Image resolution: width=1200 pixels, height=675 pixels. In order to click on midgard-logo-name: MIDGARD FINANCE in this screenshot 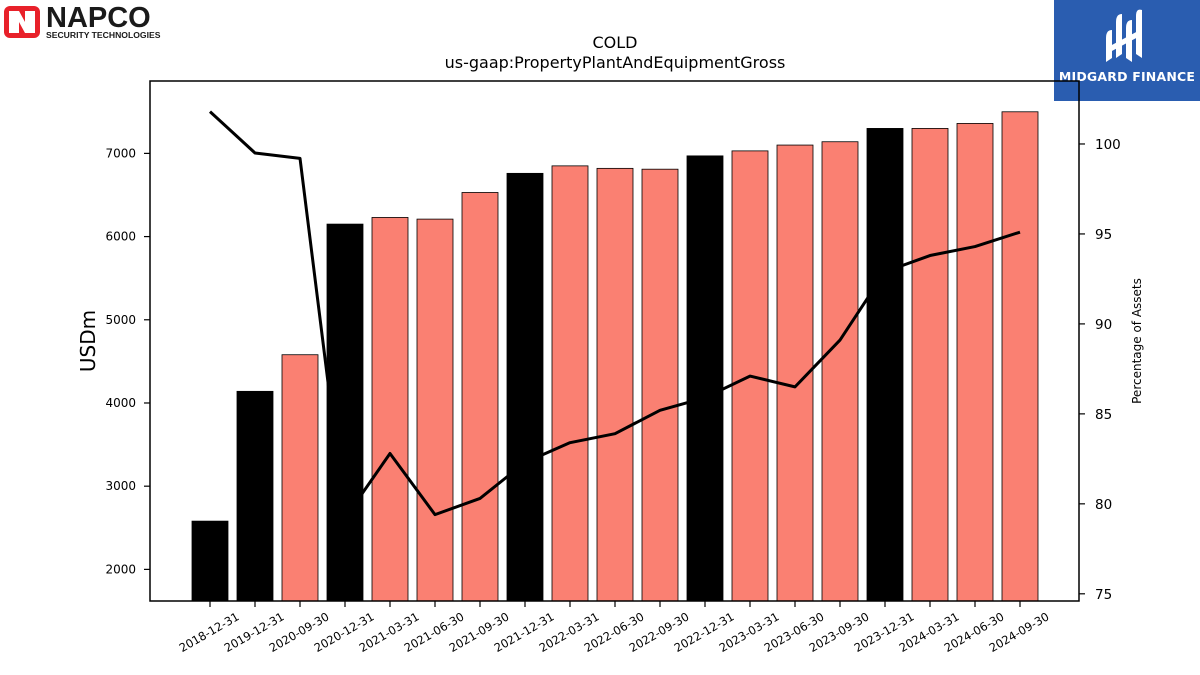, I will do `click(1127, 76)`.